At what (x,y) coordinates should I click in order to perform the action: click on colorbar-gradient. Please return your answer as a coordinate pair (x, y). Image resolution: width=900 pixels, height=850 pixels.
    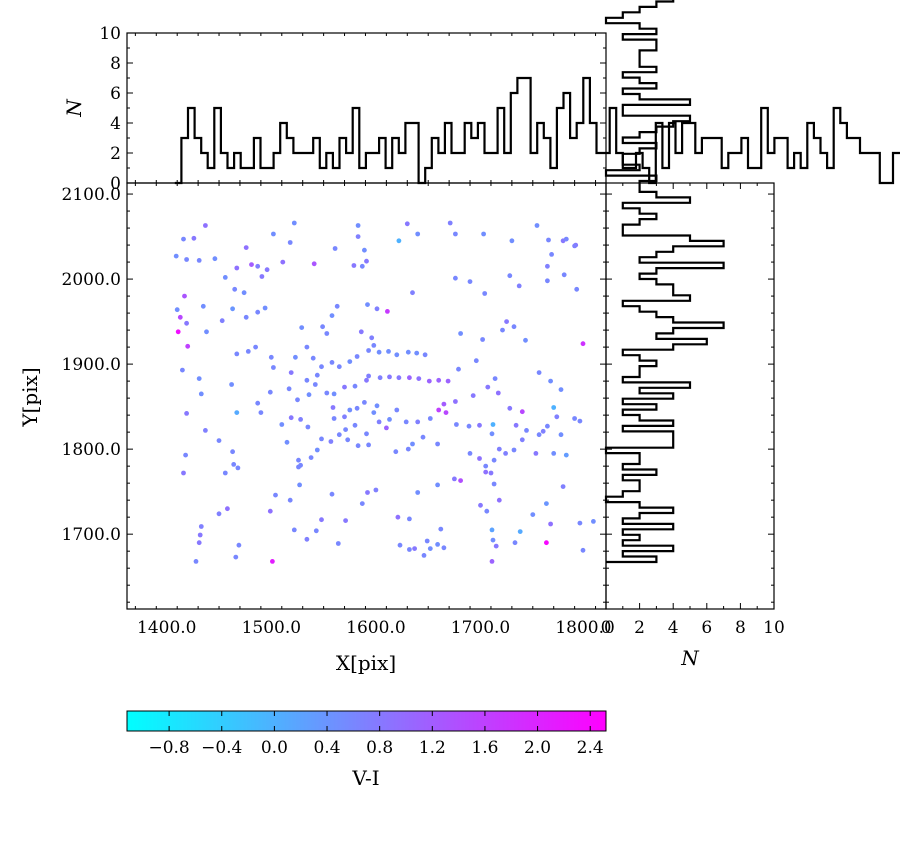
    Looking at the image, I should click on (366, 721).